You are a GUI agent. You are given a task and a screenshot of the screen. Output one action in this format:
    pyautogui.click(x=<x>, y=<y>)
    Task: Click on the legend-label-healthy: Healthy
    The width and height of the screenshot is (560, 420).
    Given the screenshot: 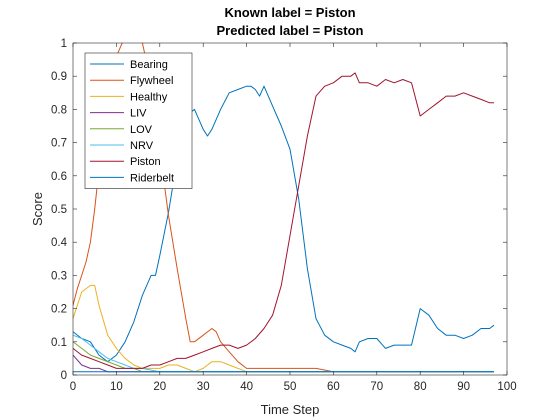 What is the action you would take?
    pyautogui.click(x=149, y=97)
    